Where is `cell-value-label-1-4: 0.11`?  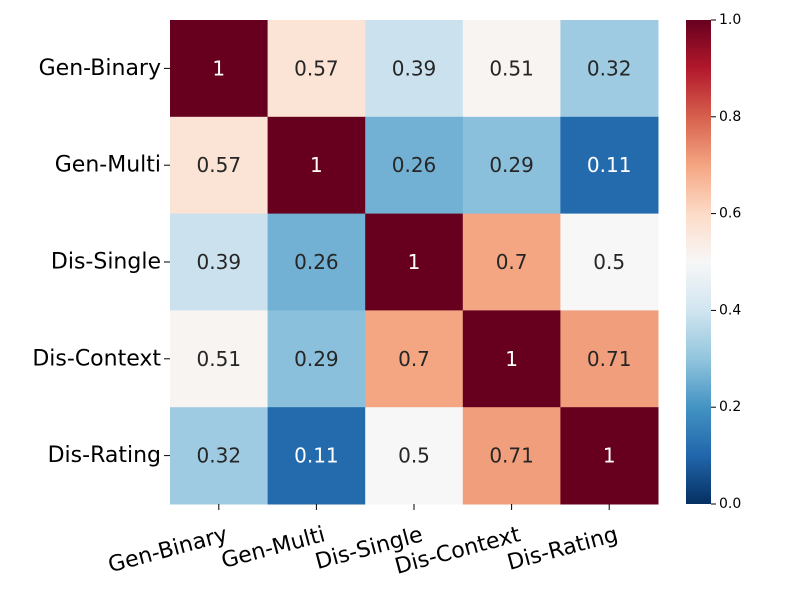 cell-value-label-1-4: 0.11 is located at coordinates (609, 165).